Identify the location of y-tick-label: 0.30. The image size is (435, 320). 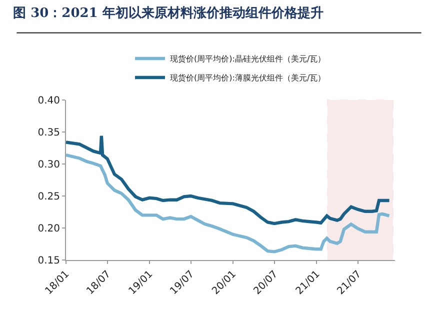
(49, 165).